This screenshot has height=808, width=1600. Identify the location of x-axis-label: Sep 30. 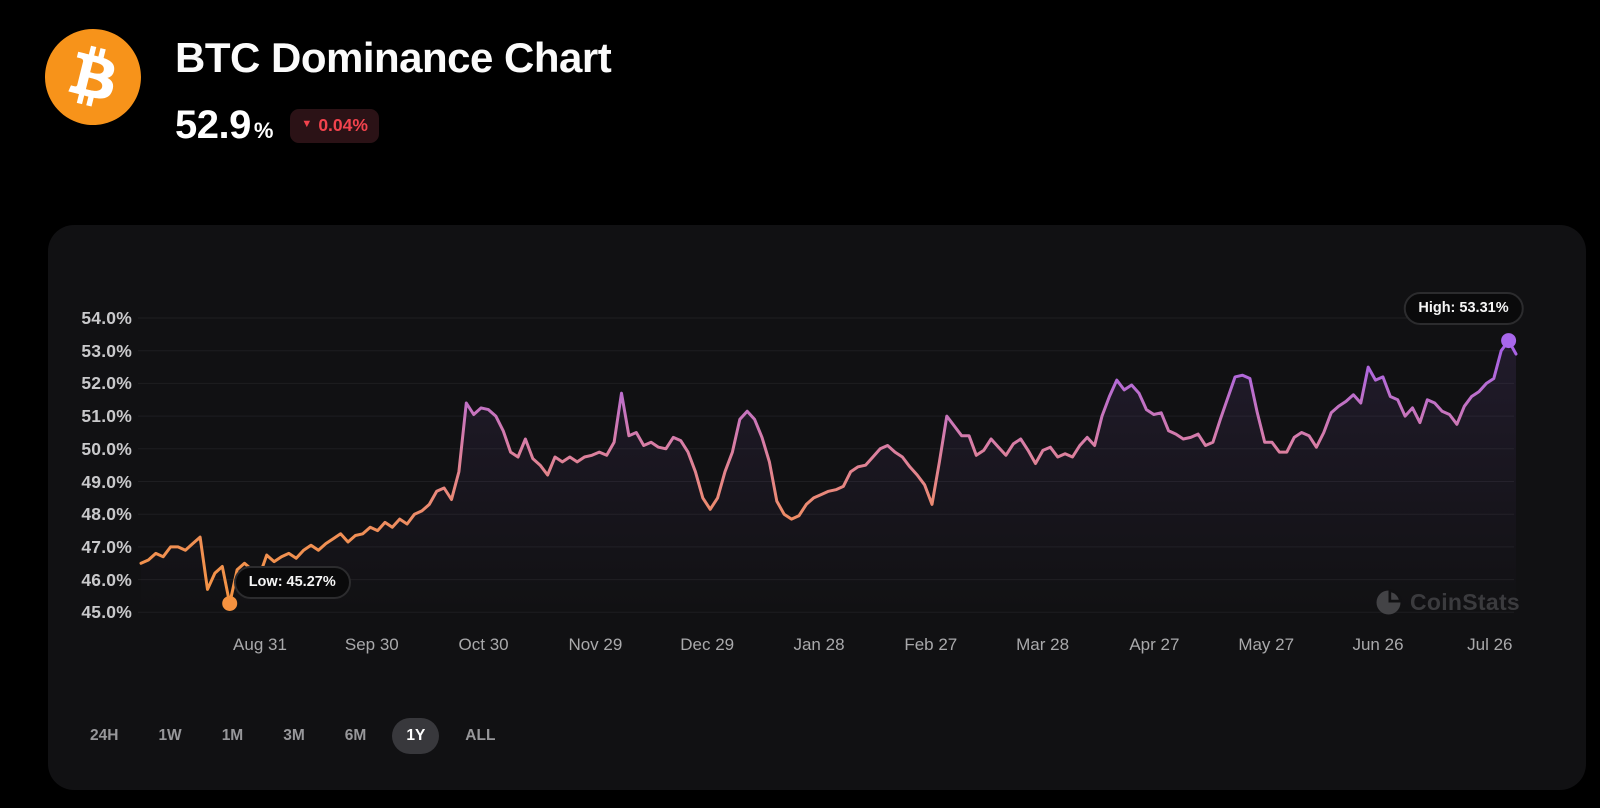
(371, 644).